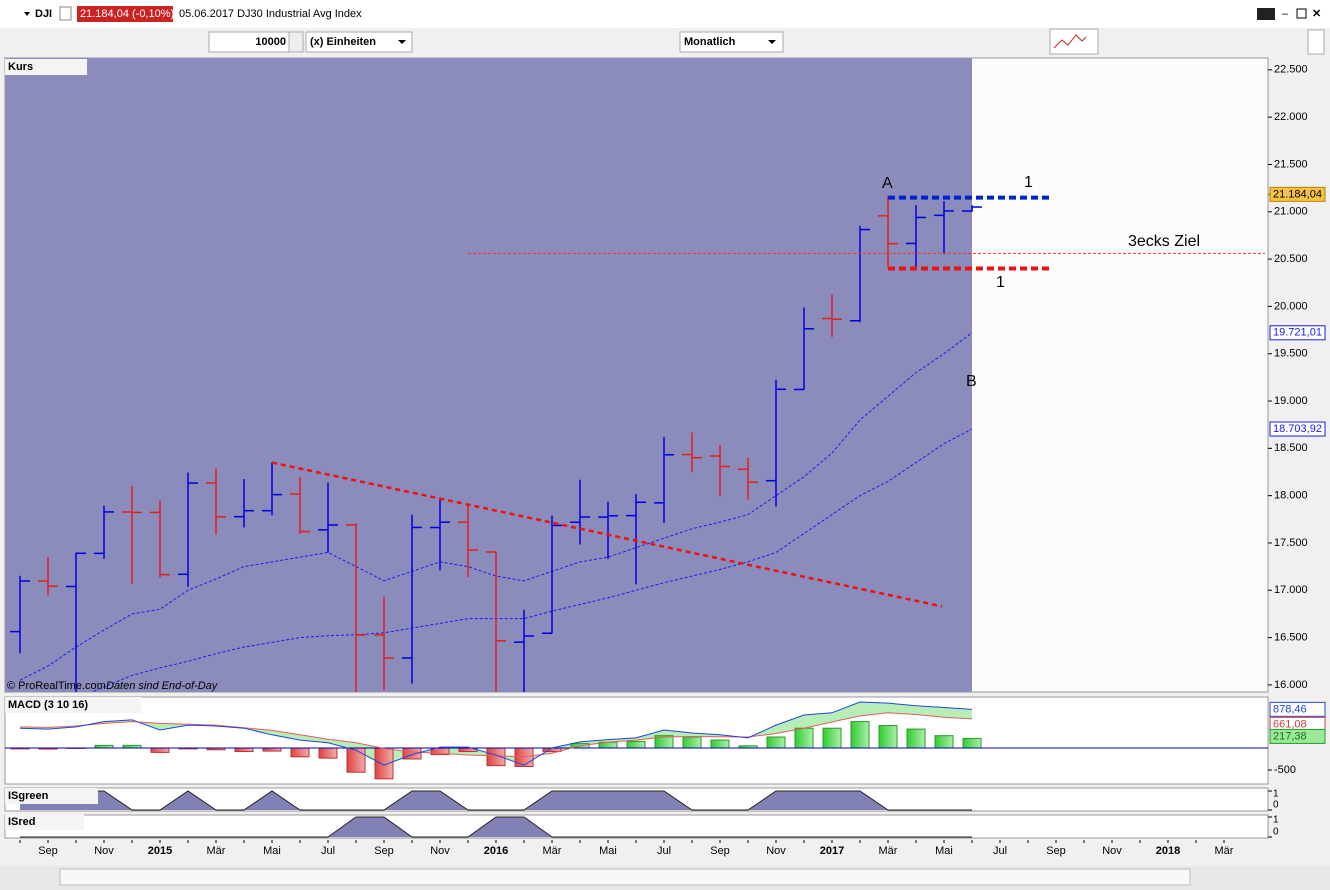 The height and width of the screenshot is (890, 1330). I want to click on y-tick-label: 21.500, so click(1291, 164).